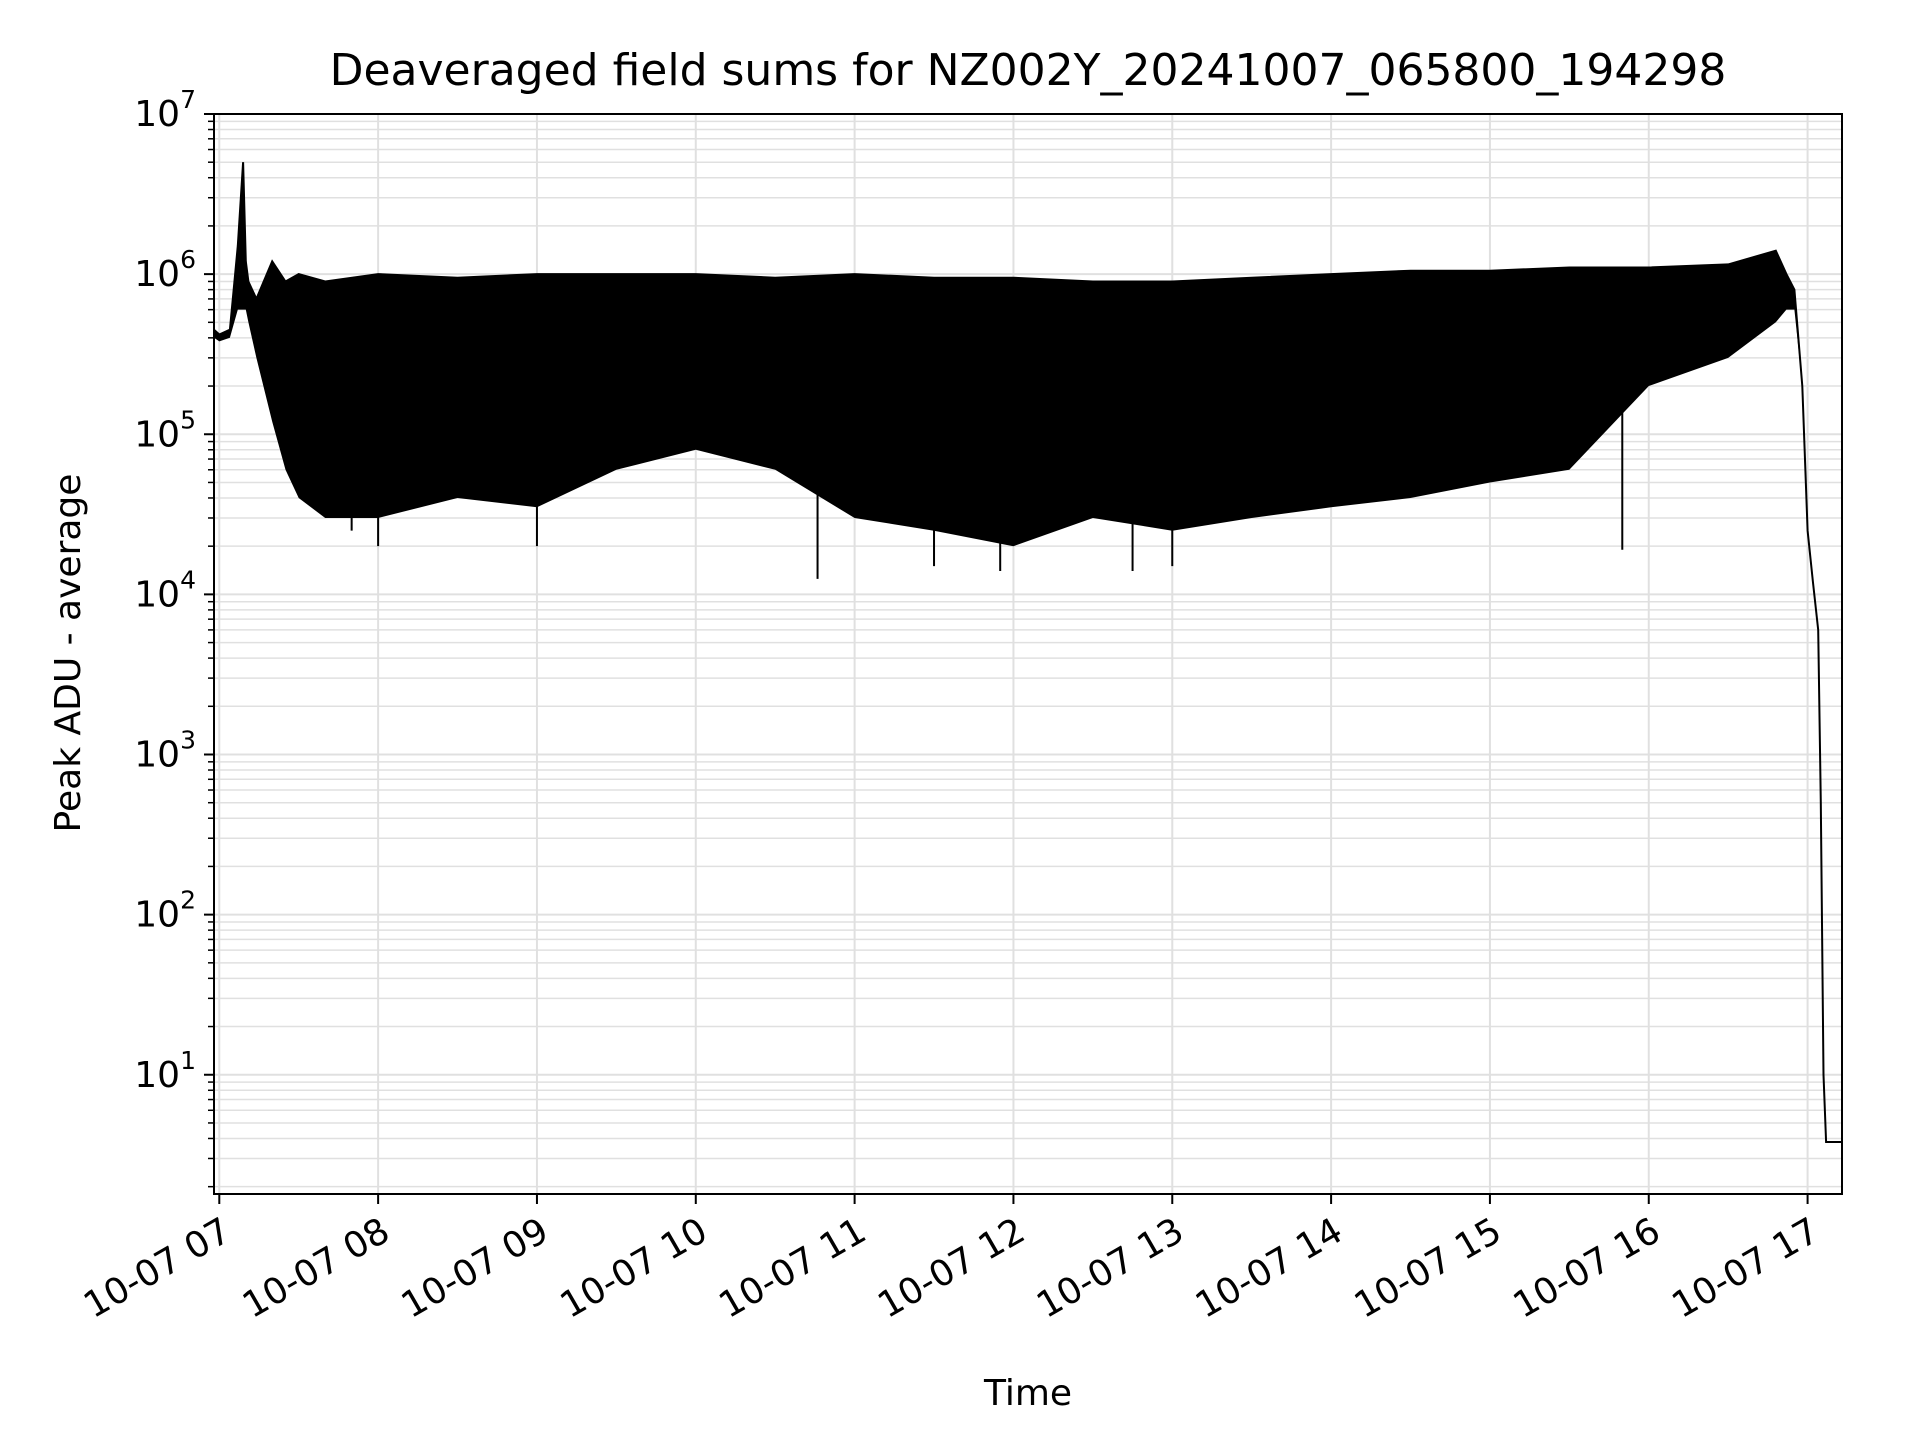 This screenshot has height=1440, width=1920. I want to click on y-tick-label: 10², so click(165, 911).